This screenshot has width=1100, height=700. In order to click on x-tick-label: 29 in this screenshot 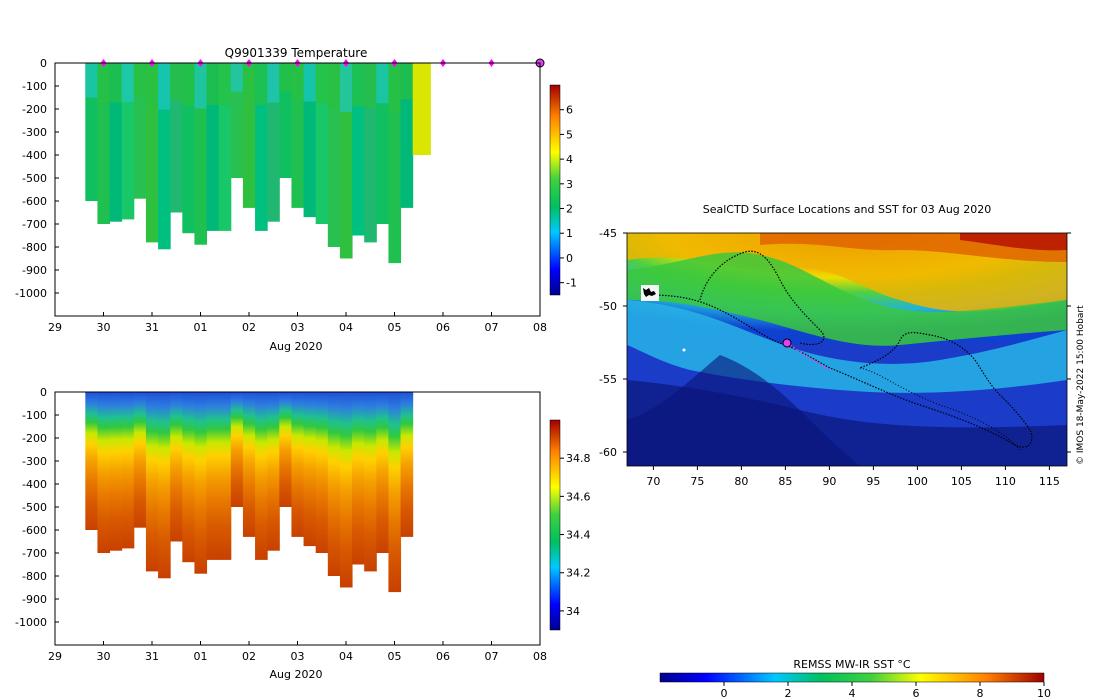, I will do `click(55, 656)`.